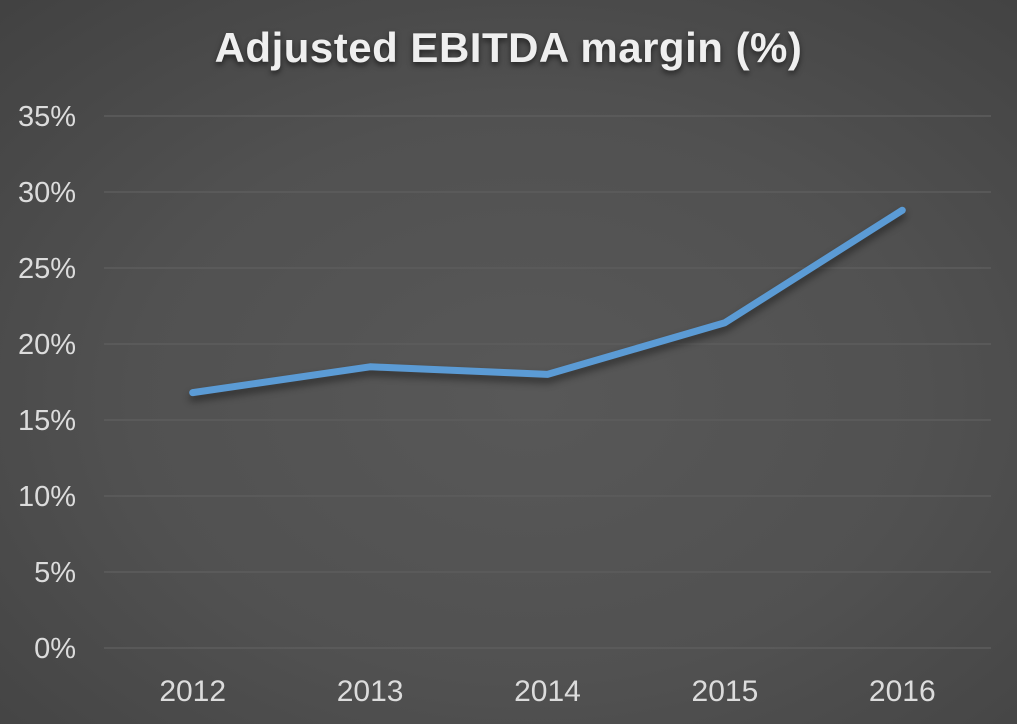 The width and height of the screenshot is (1017, 724). Describe the element at coordinates (47, 193) in the screenshot. I see `y-axis-tick-label: 30%` at that location.